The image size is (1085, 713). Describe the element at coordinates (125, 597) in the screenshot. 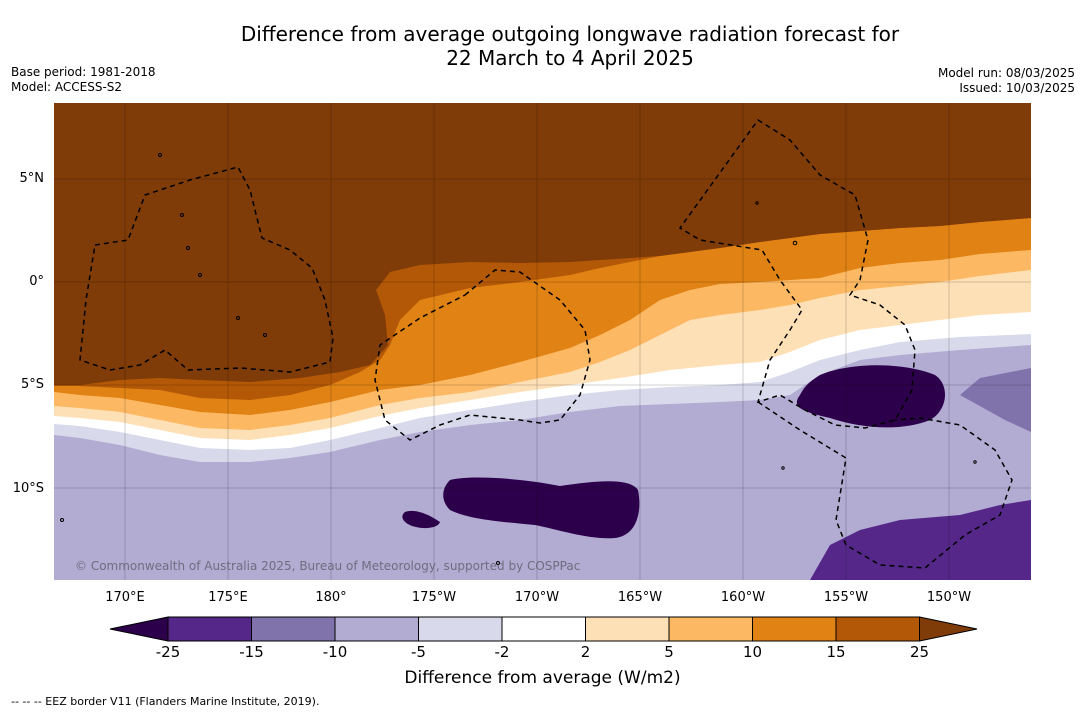

I see `lon-label-170e: 170°E` at that location.